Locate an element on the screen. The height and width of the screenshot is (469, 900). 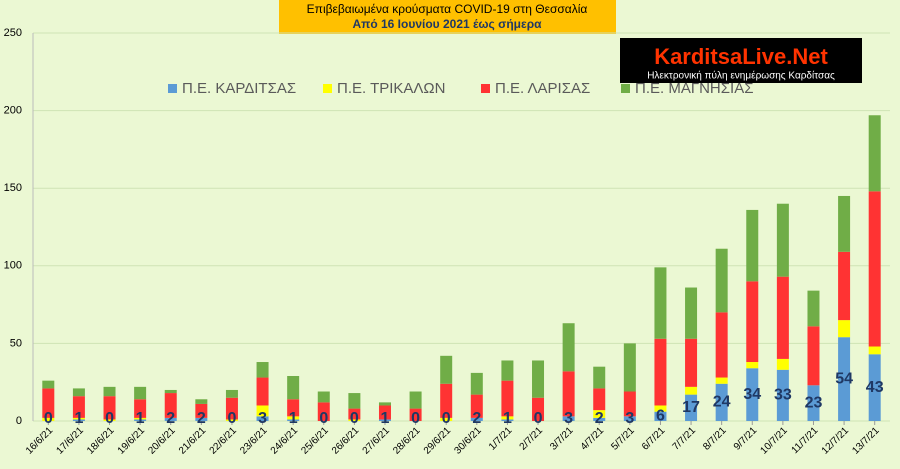
y-tick-label: 200 is located at coordinates (13, 111).